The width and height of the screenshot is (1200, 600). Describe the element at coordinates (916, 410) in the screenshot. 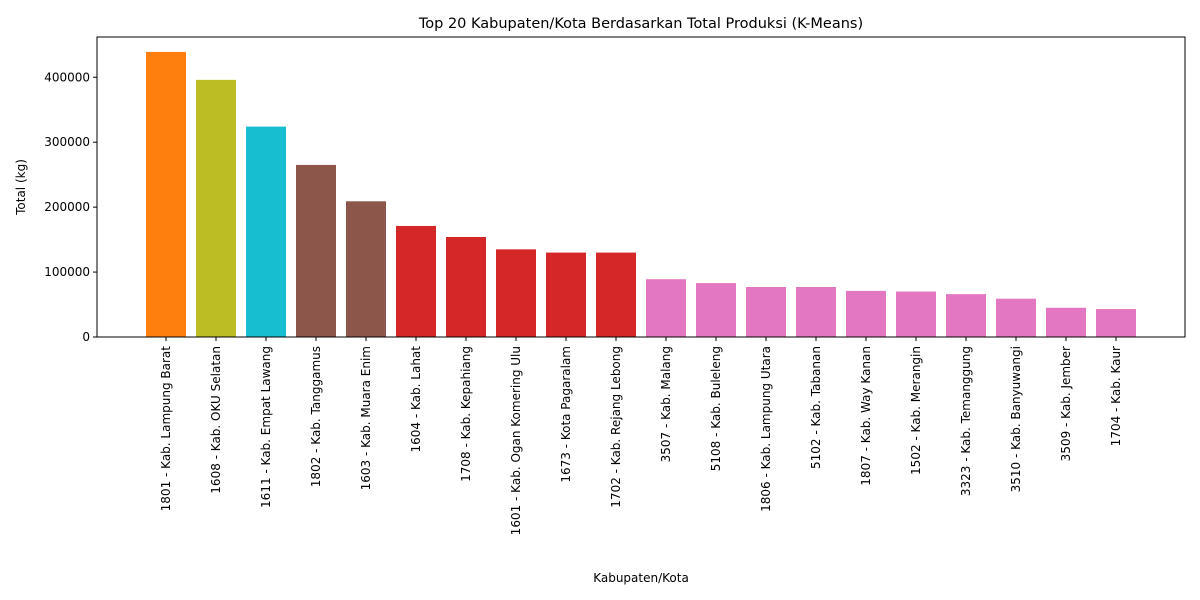

I see `x-tick-label: 1502 - Kab. Merangin` at that location.